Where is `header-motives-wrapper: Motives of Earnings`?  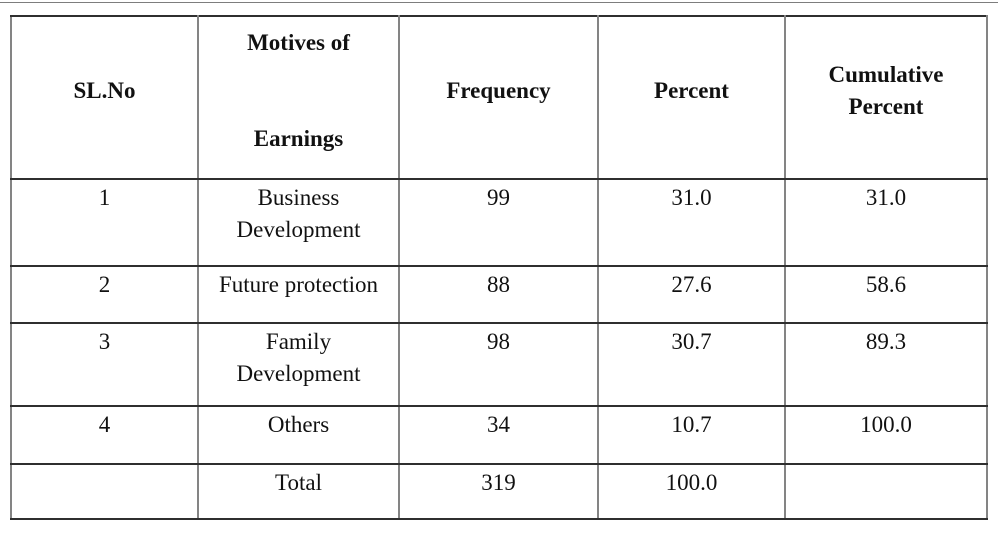
header-motives-wrapper: Motives of Earnings is located at coordinates (298, 91).